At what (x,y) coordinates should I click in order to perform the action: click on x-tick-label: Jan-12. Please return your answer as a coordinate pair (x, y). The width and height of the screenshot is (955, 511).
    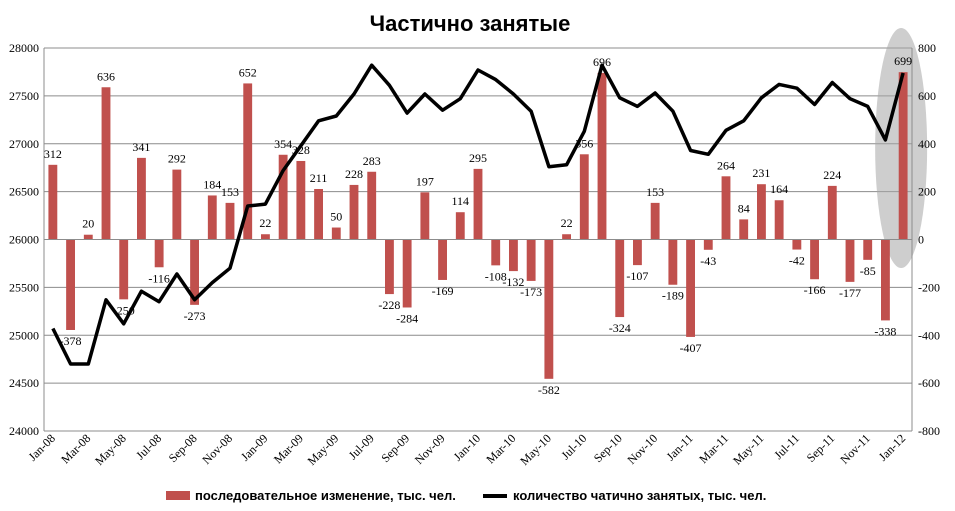
    Looking at the image, I should click on (892, 447).